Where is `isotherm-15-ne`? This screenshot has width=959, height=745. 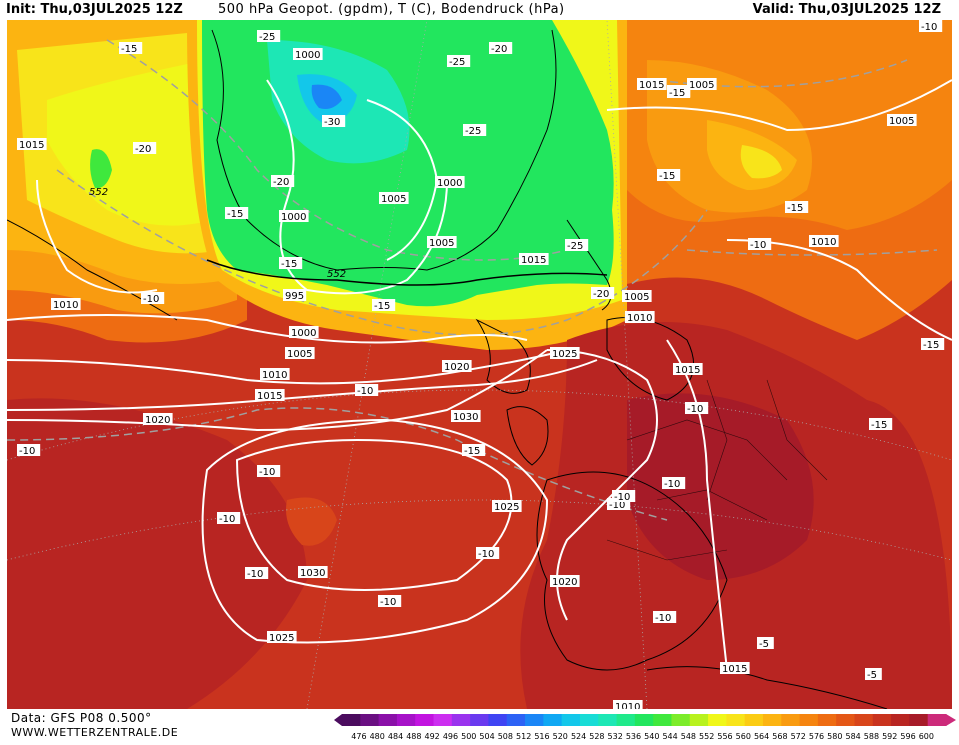
isotherm-15-ne is located at coordinates (782, 73).